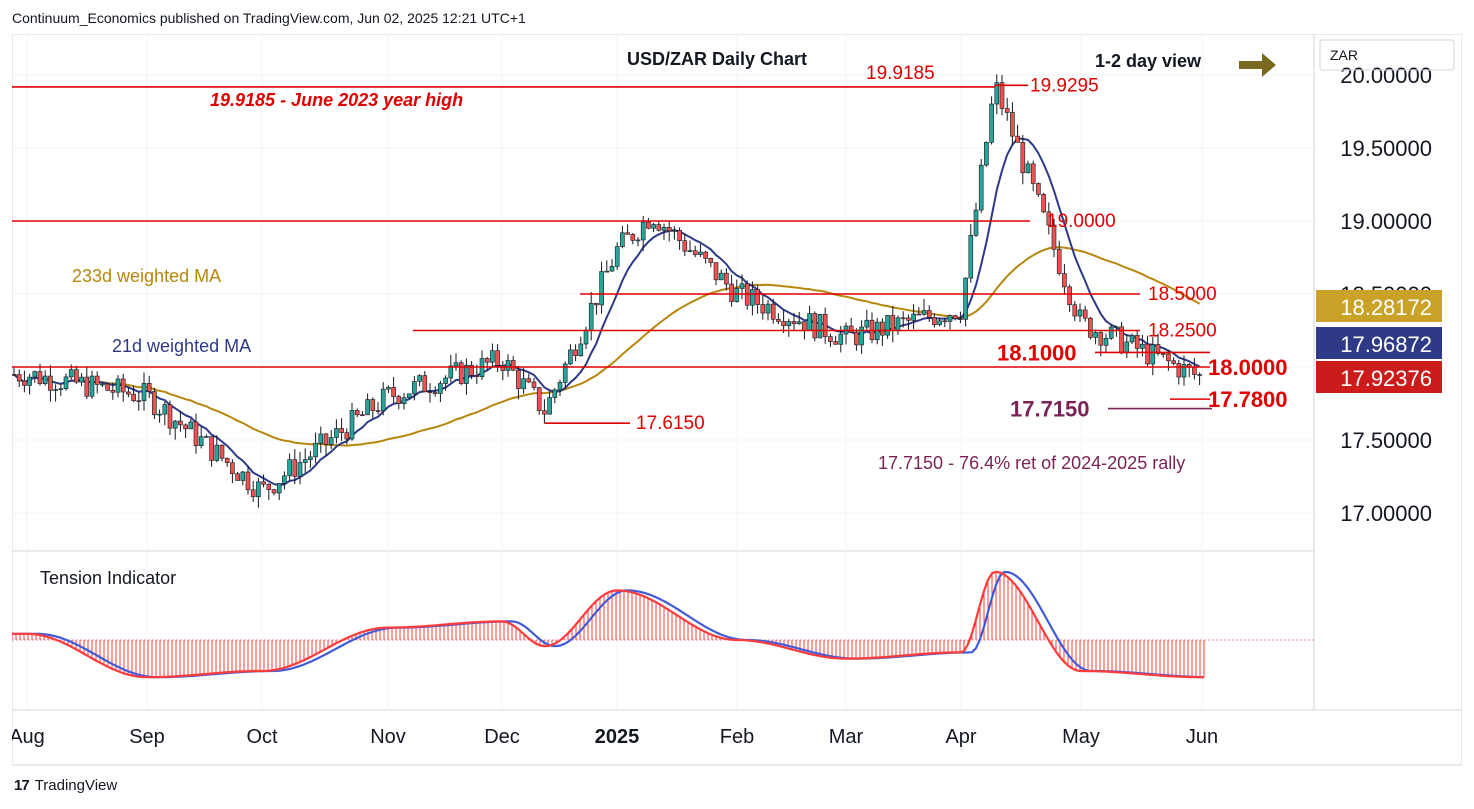  What do you see at coordinates (1050, 409) in the screenshot?
I see `level-label: 17.7150` at bounding box center [1050, 409].